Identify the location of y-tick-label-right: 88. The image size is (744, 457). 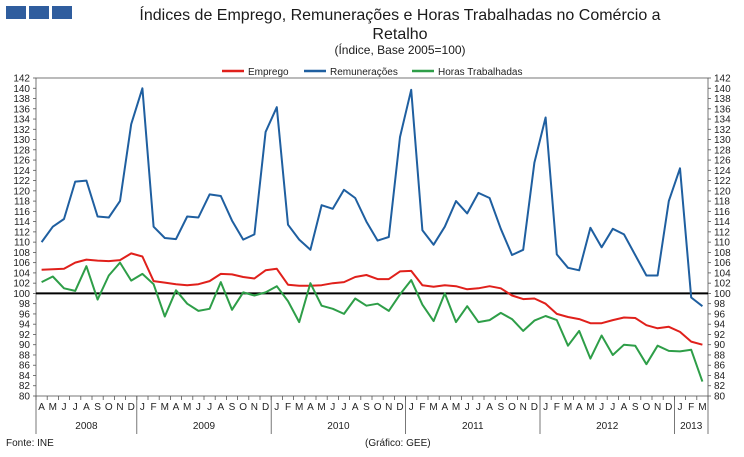
(720, 355).